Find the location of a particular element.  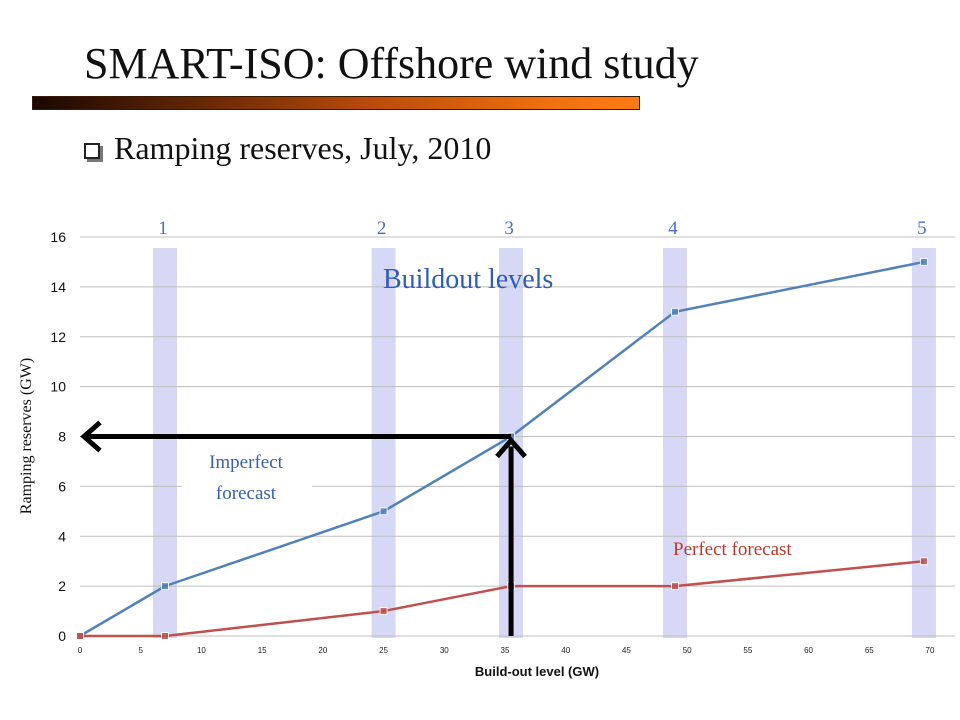

x-tick-65: 65 is located at coordinates (869, 650).